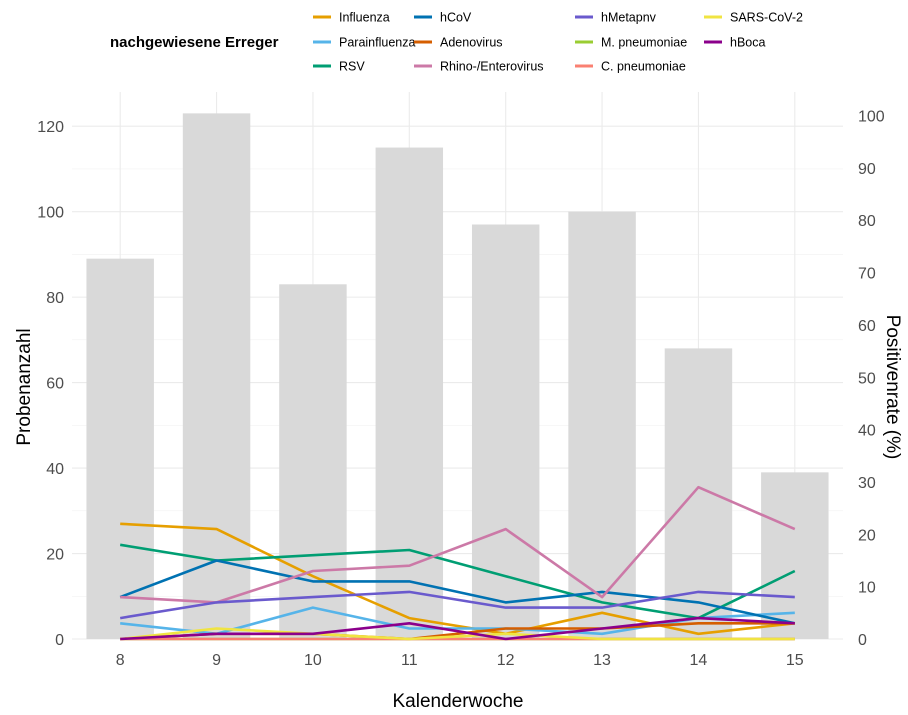  I want to click on y-right-tick-label: 30, so click(867, 483).